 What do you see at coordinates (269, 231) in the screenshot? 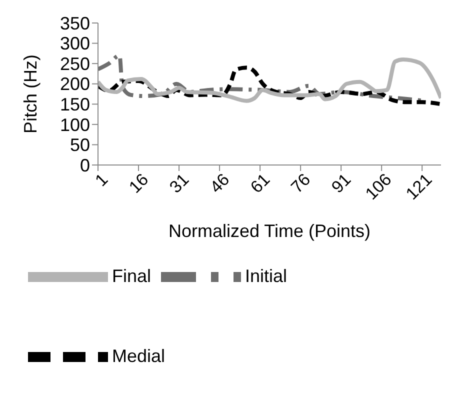
I see `x-axis-title: Normalized Time (Points)` at bounding box center [269, 231].